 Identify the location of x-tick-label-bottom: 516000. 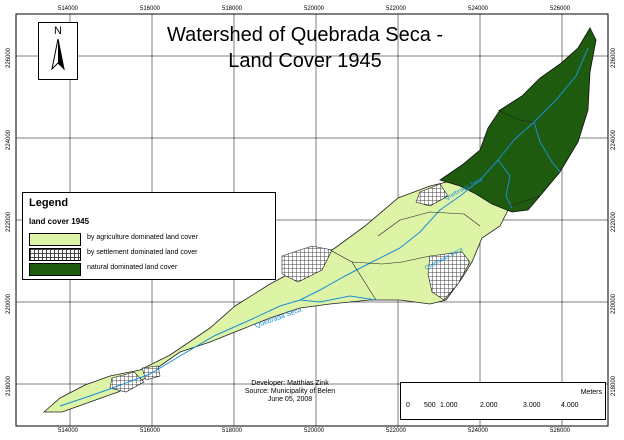
(150, 431).